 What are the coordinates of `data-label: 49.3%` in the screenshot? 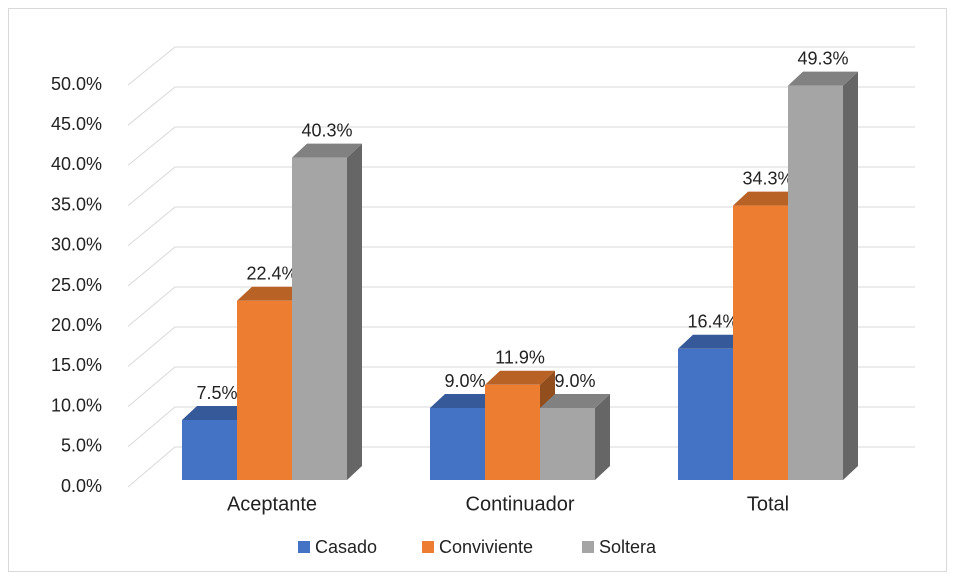 It's located at (822, 58).